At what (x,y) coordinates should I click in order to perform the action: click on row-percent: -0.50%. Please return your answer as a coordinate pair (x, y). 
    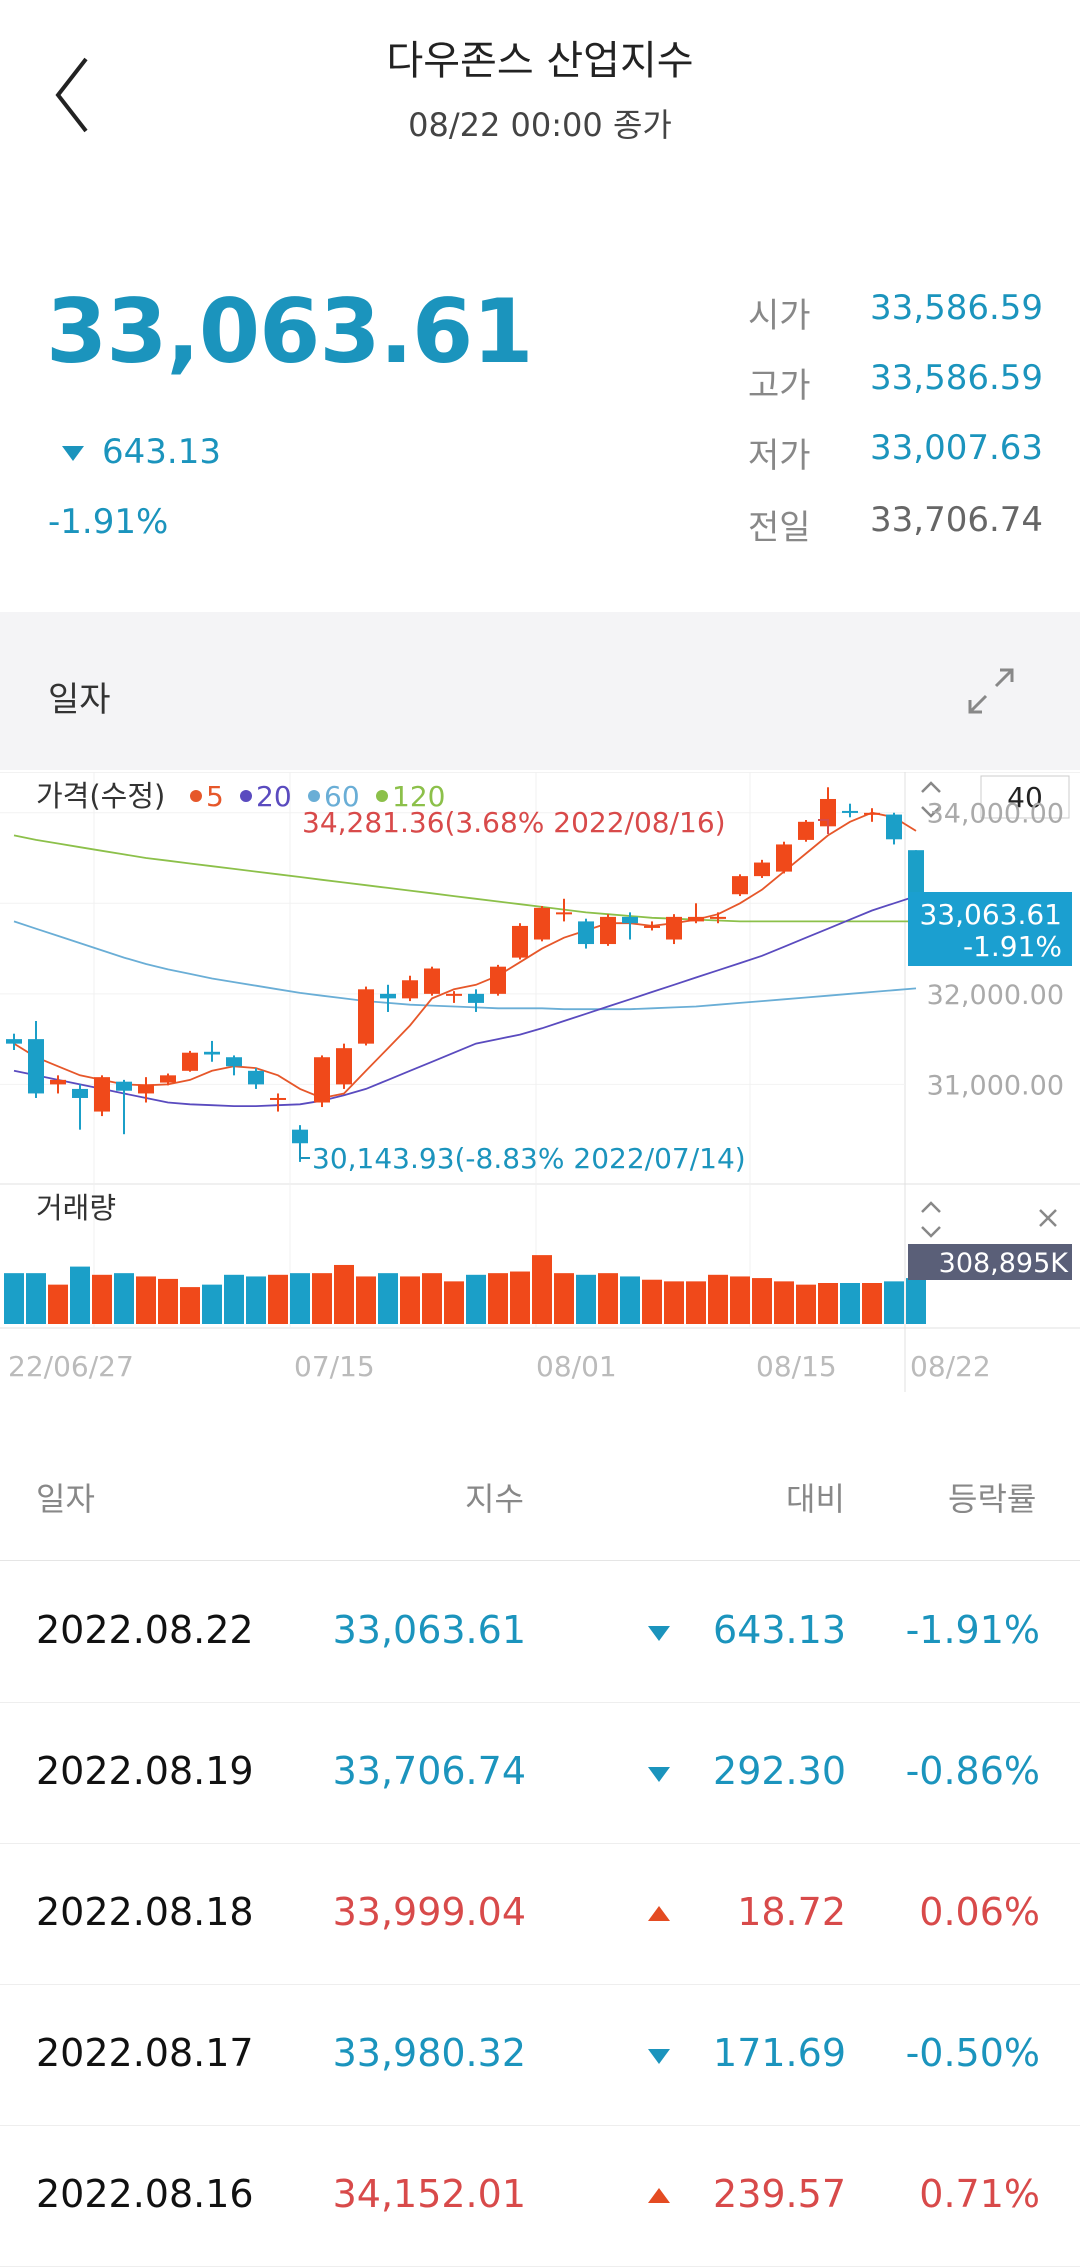
    Looking at the image, I should click on (972, 2053).